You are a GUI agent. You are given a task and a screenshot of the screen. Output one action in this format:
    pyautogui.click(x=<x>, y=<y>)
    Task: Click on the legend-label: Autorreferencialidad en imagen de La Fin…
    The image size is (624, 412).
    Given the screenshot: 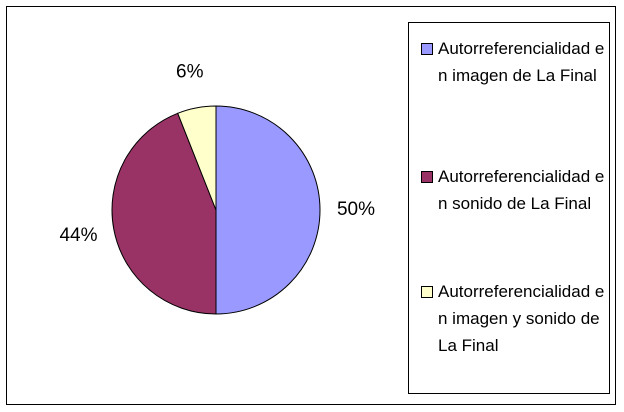 What is the action you would take?
    pyautogui.click(x=521, y=62)
    